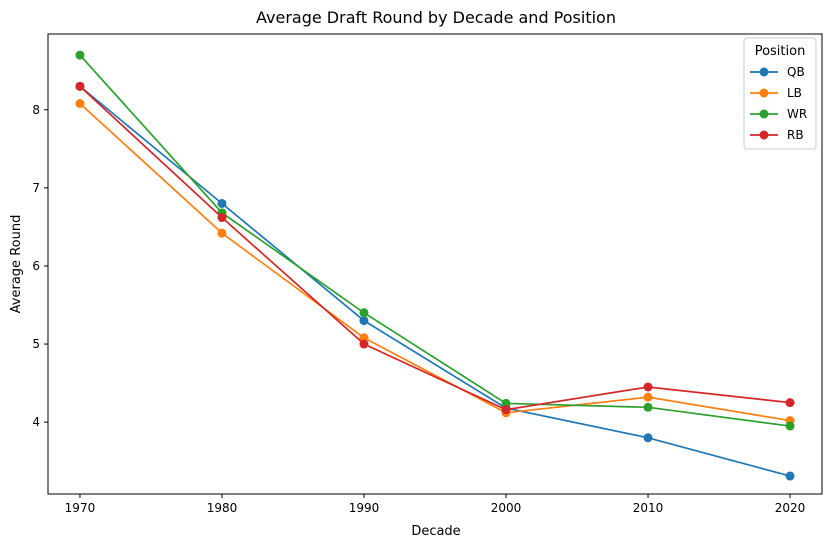 The image size is (833, 547). I want to click on y-axis: 4 5 6 7 8, so click(40, 266).